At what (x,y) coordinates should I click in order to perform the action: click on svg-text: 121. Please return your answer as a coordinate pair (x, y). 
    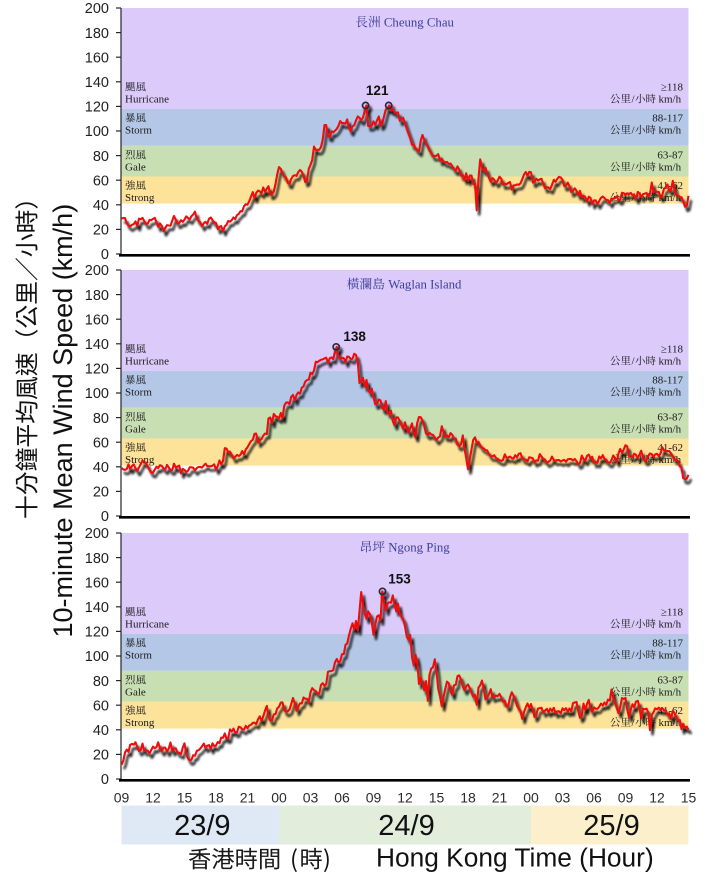
    Looking at the image, I should click on (377, 90).